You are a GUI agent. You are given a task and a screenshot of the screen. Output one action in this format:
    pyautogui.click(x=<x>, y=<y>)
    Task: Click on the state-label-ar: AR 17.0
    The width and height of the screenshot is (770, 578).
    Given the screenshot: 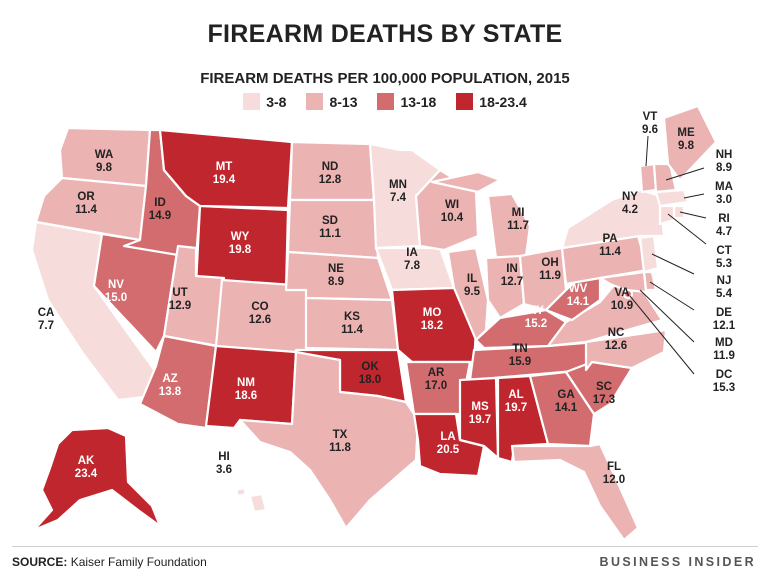 What is the action you would take?
    pyautogui.click(x=436, y=379)
    